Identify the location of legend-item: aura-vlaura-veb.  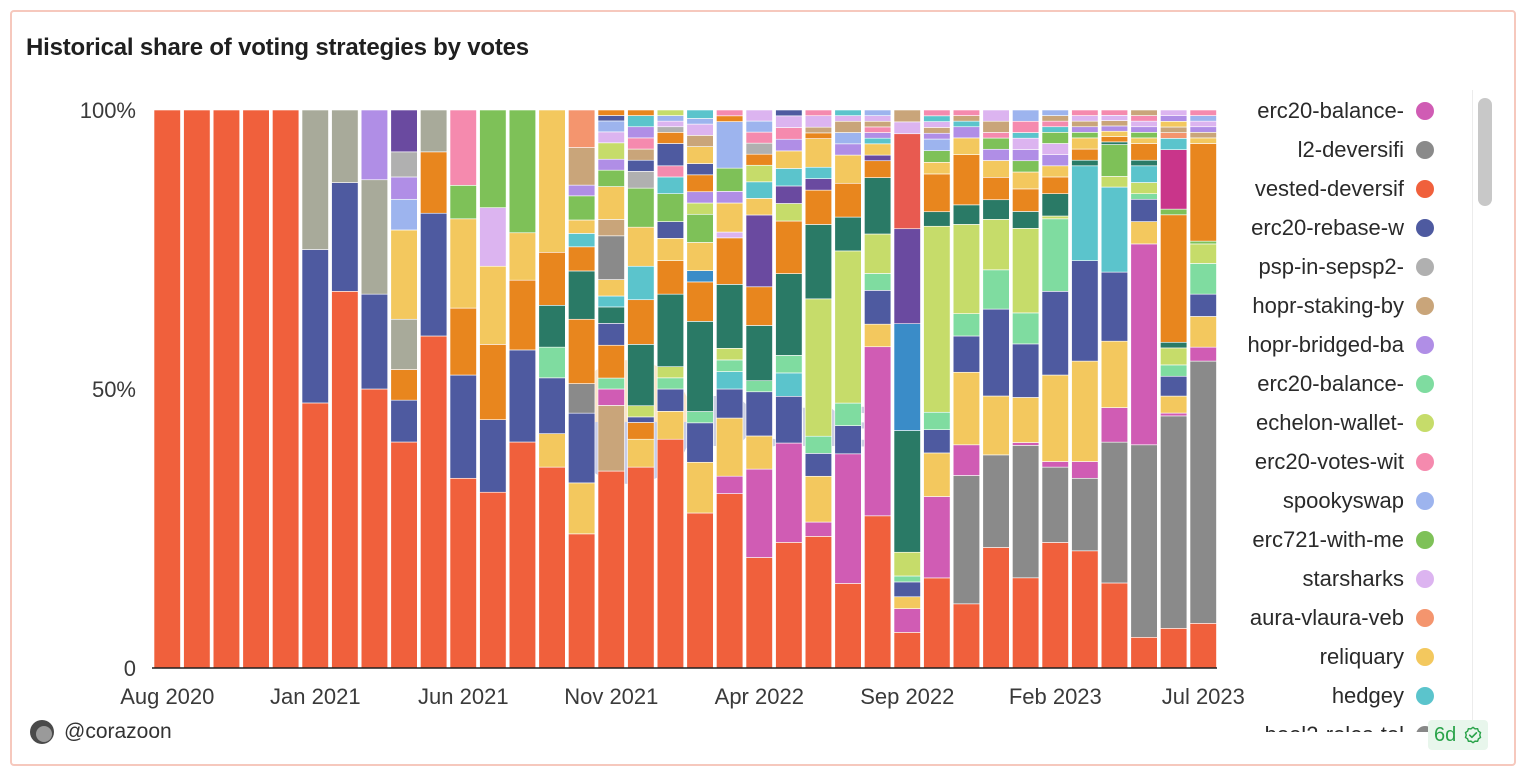
(1332, 618).